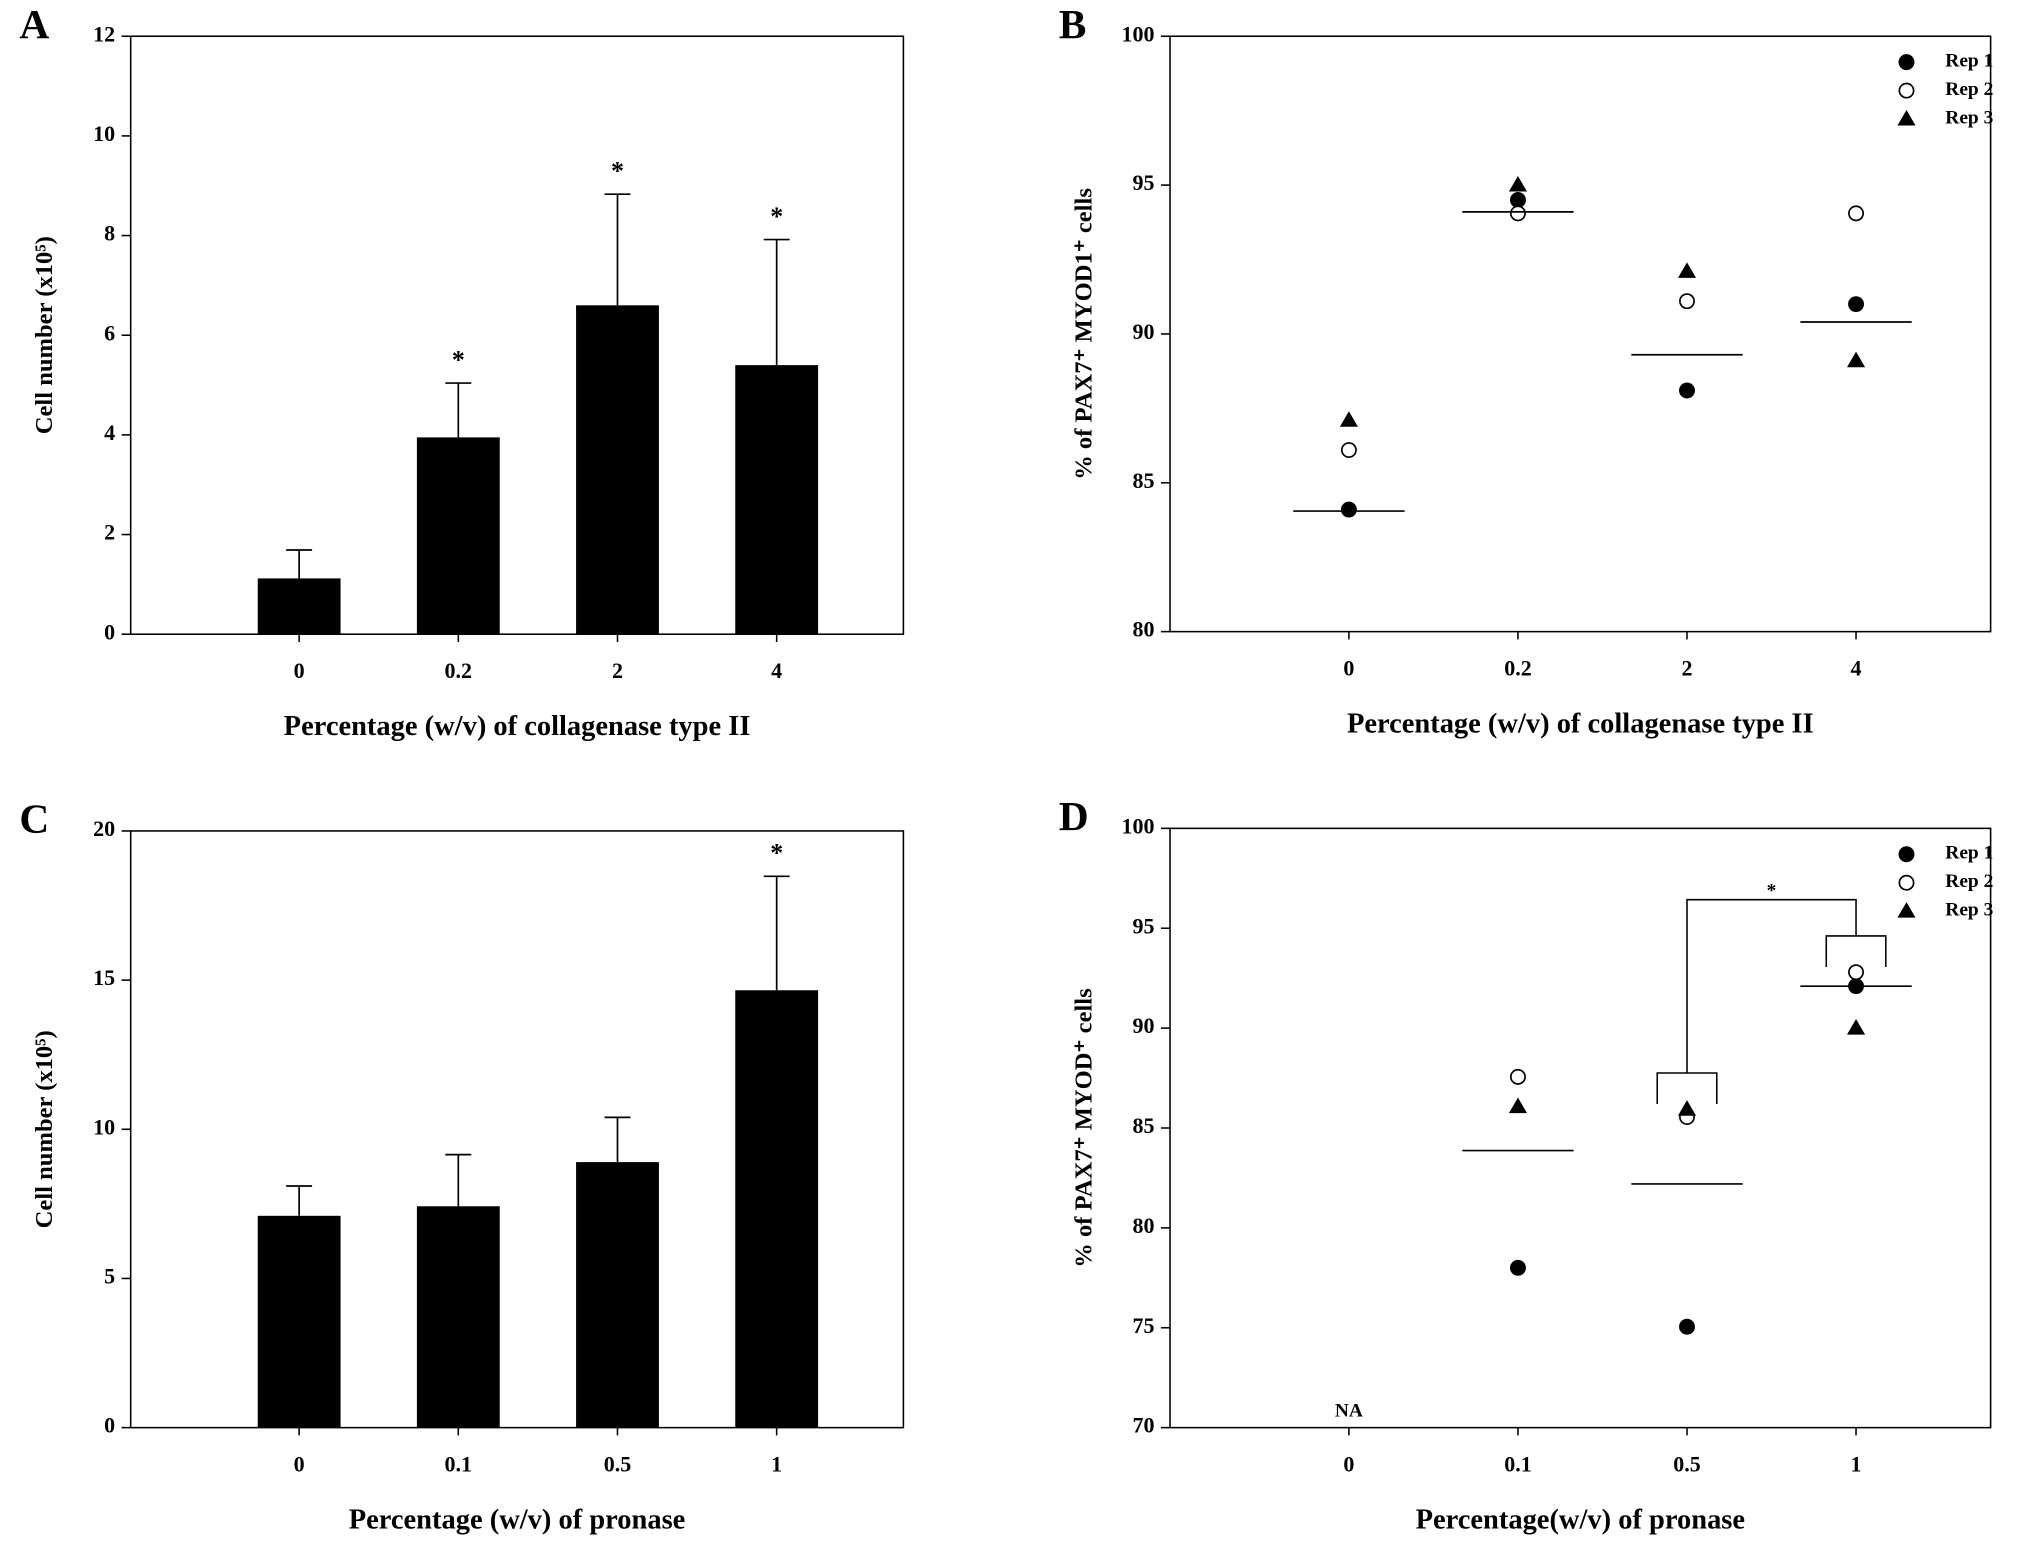 The image size is (2032, 1548). Describe the element at coordinates (34, 24) in the screenshot. I see `panel-letter: A` at that location.